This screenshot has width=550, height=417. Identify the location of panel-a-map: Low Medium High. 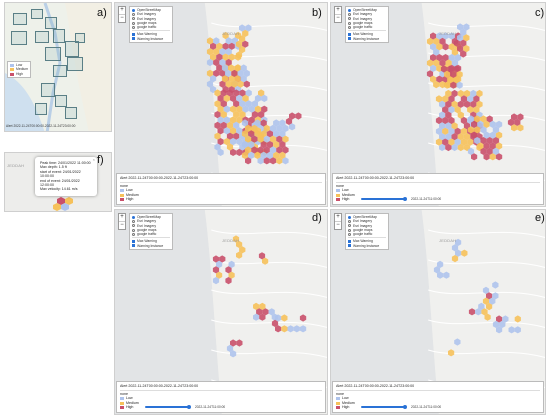
(58, 67).